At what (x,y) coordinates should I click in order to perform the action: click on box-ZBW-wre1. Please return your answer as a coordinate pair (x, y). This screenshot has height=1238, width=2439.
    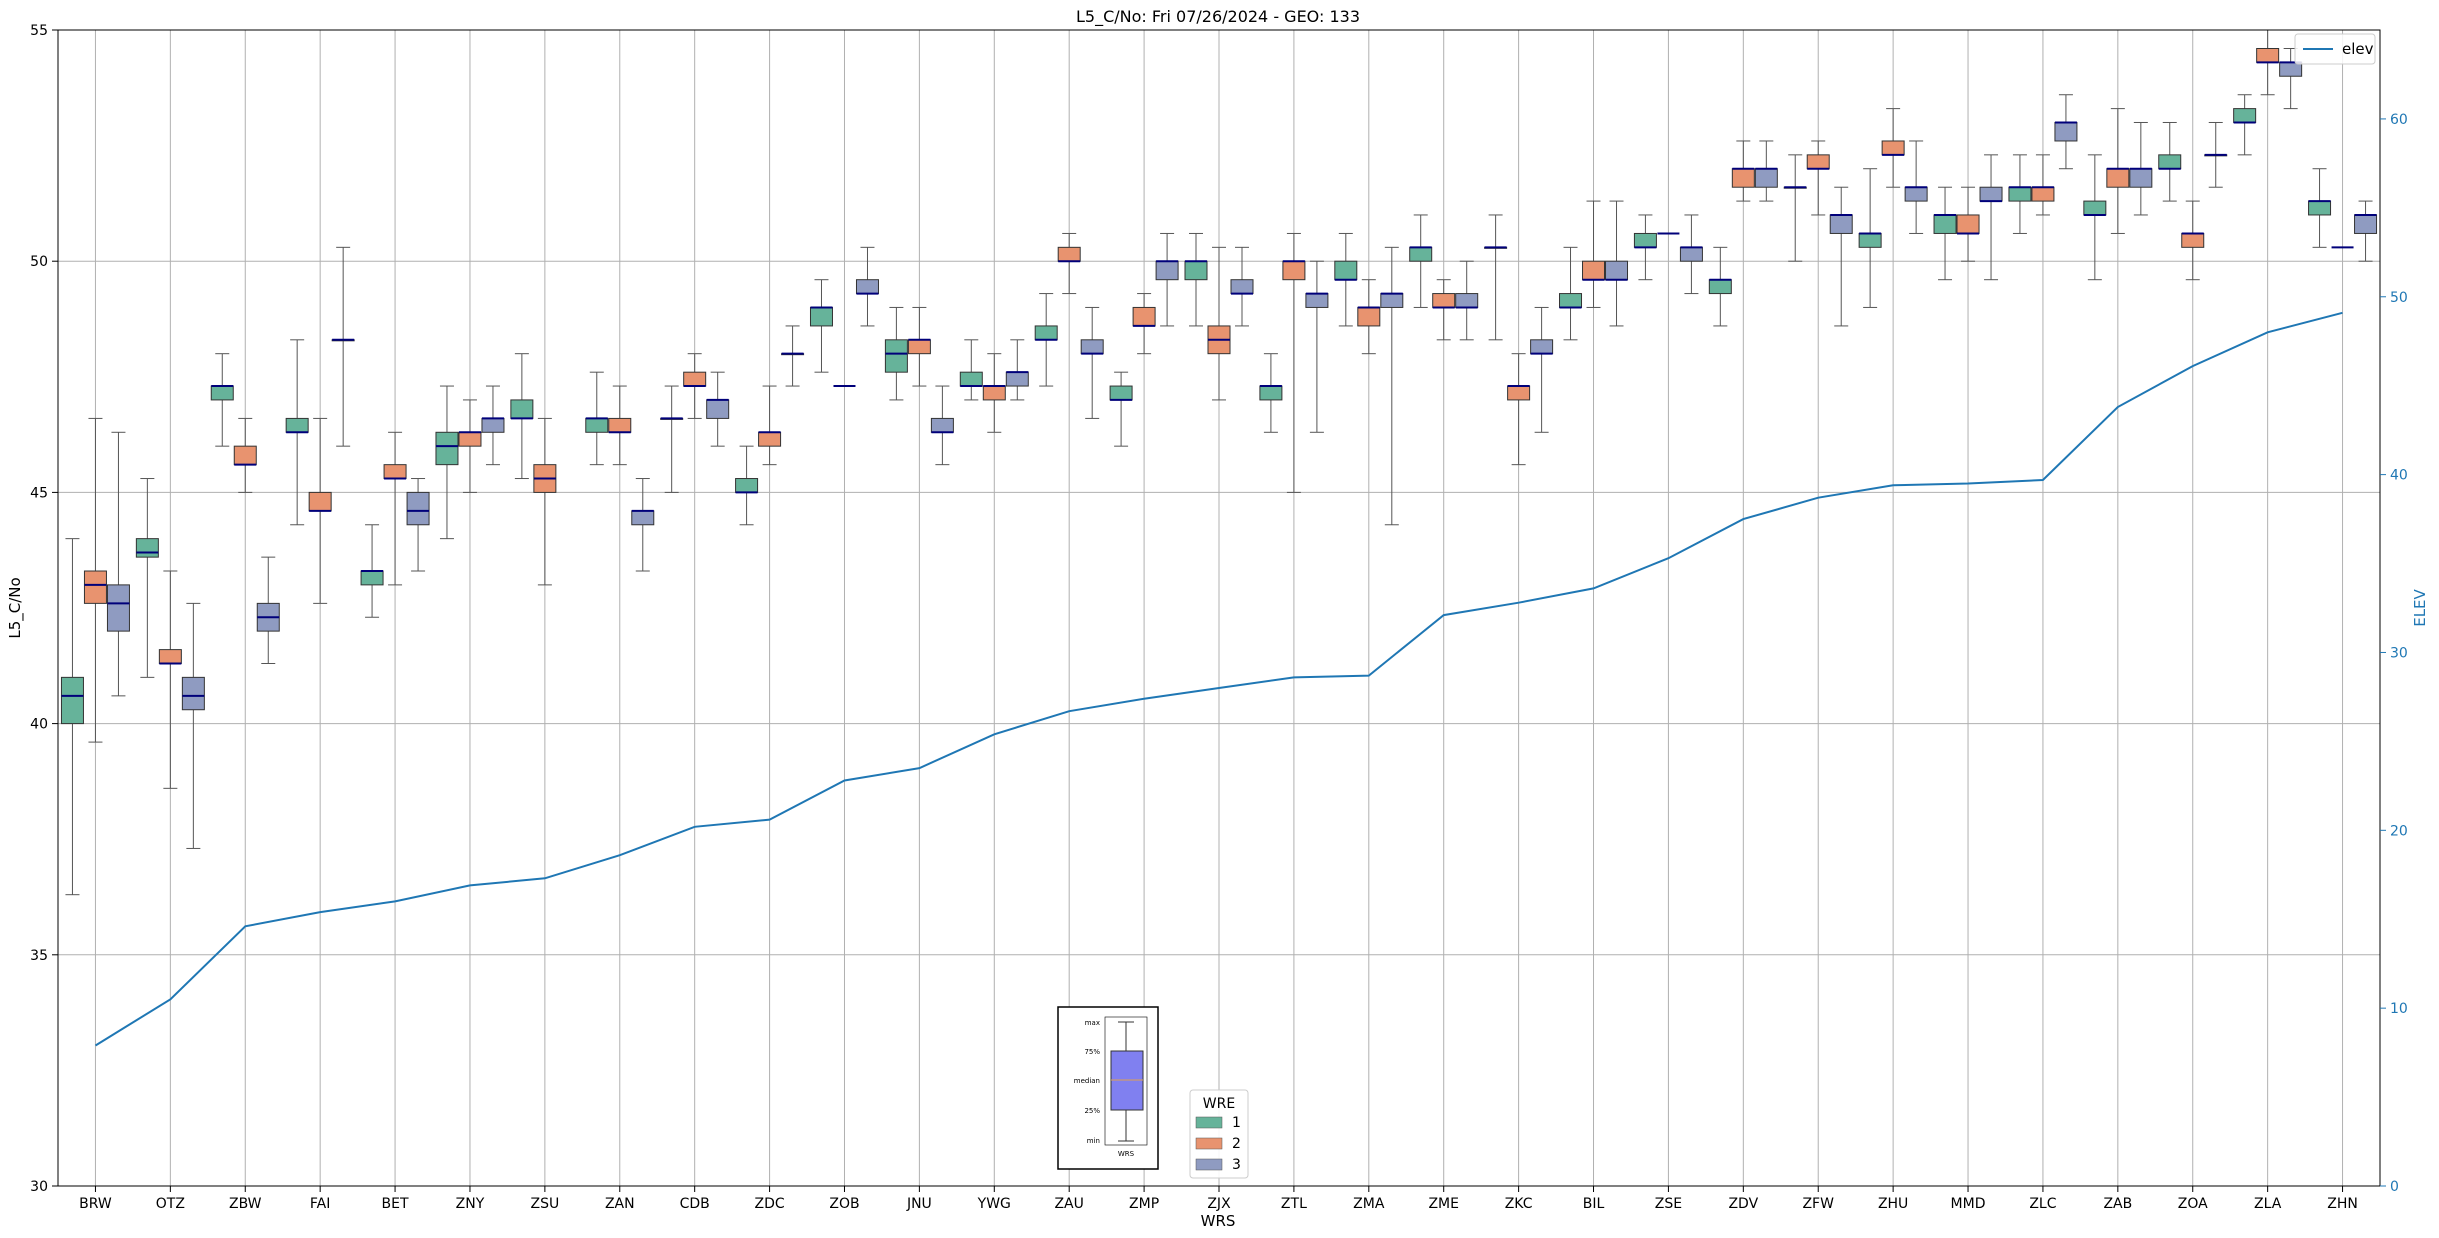
    Looking at the image, I should click on (222, 393).